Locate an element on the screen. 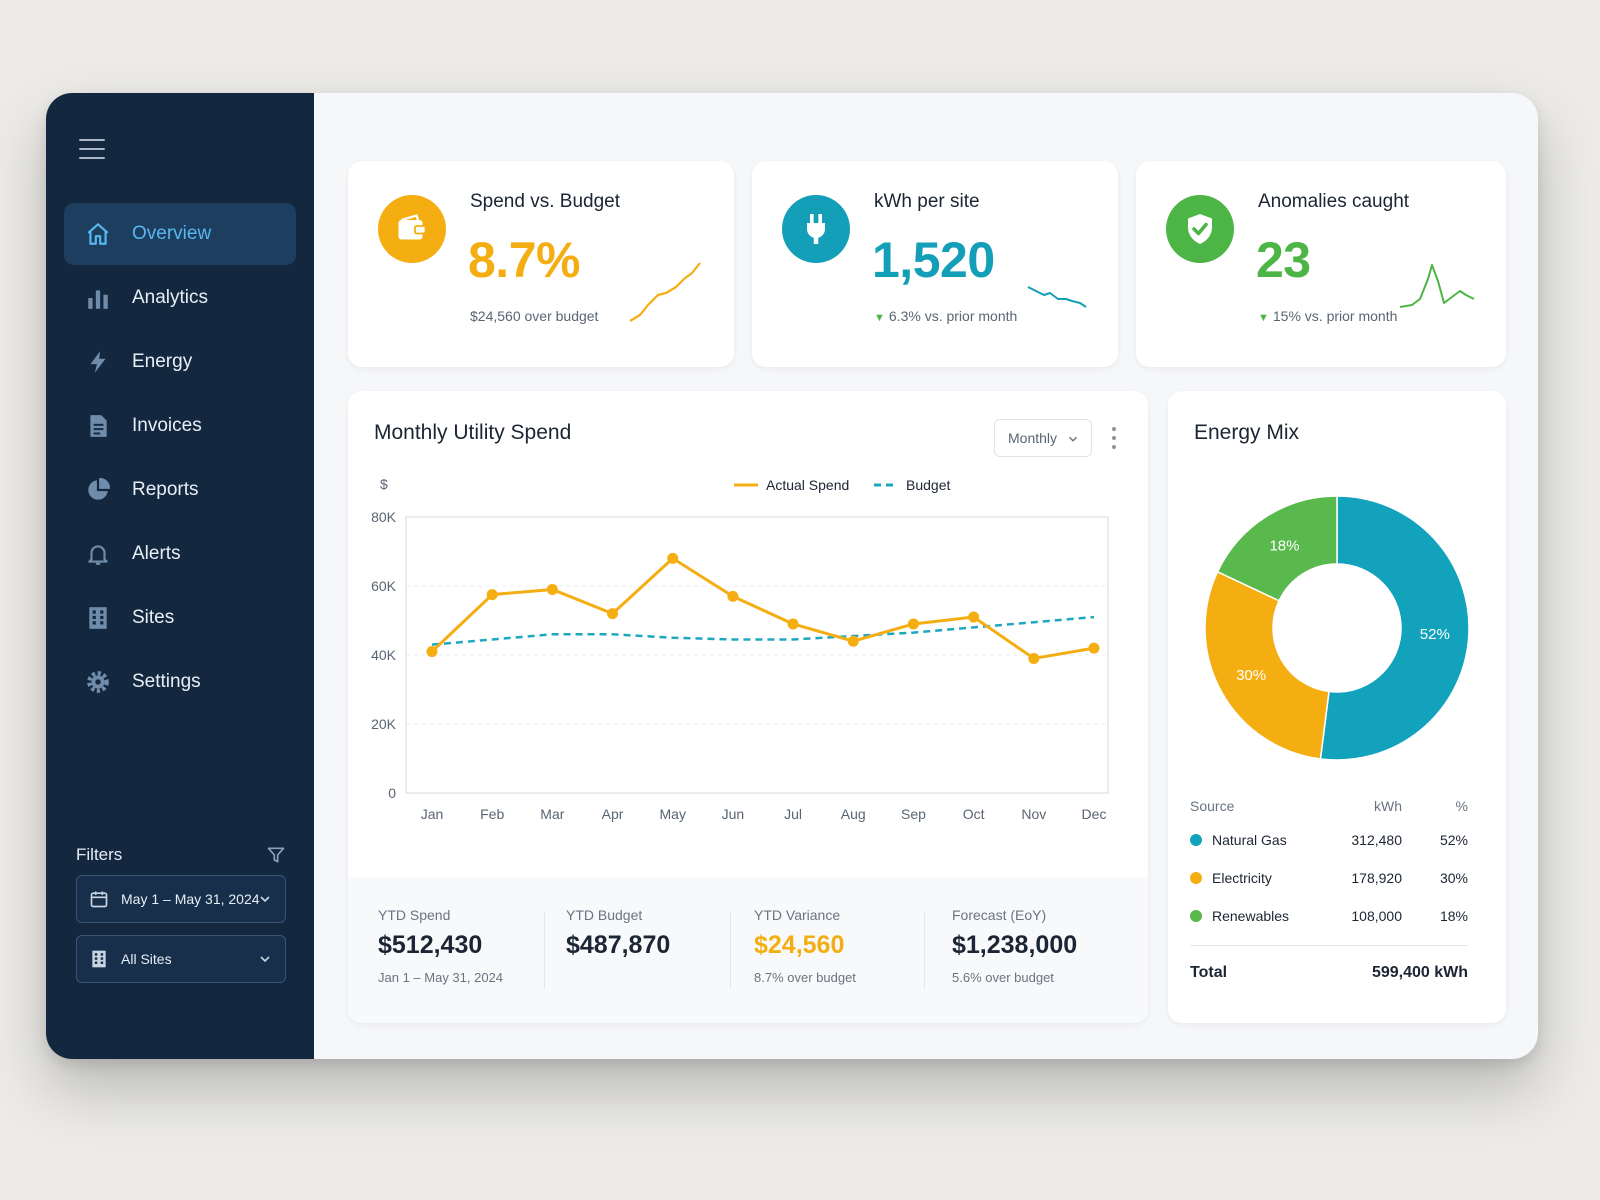 The height and width of the screenshot is (1200, 1600). x-tick-label: Sep is located at coordinates (913, 814).